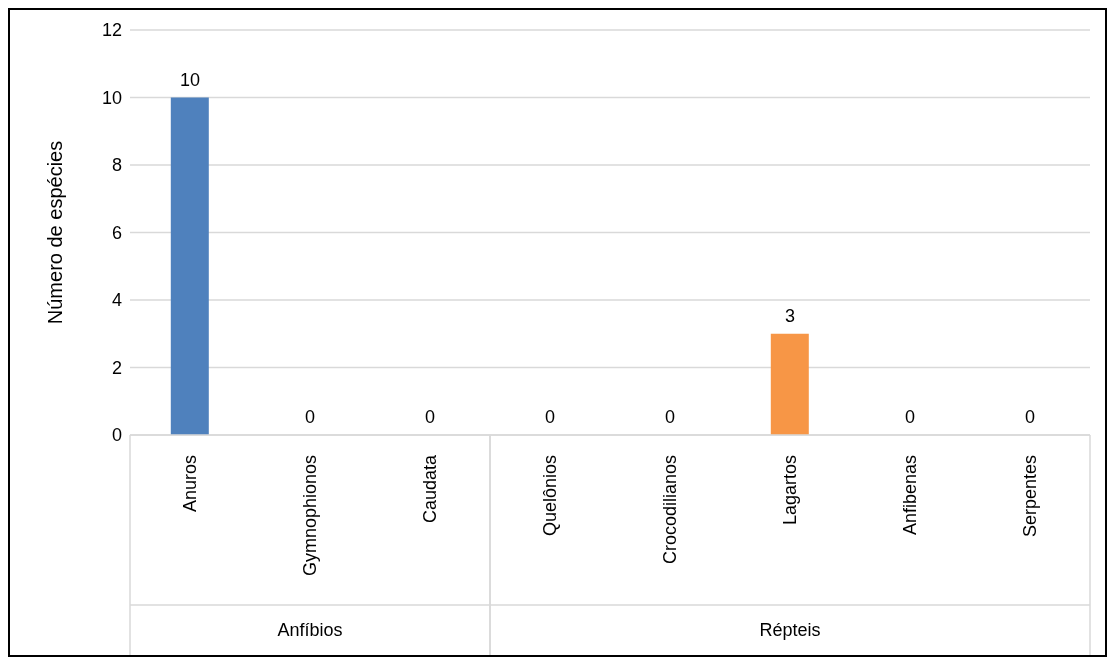 The height and width of the screenshot is (664, 1117). Describe the element at coordinates (116, 300) in the screenshot. I see `y-tick-label: 4` at that location.